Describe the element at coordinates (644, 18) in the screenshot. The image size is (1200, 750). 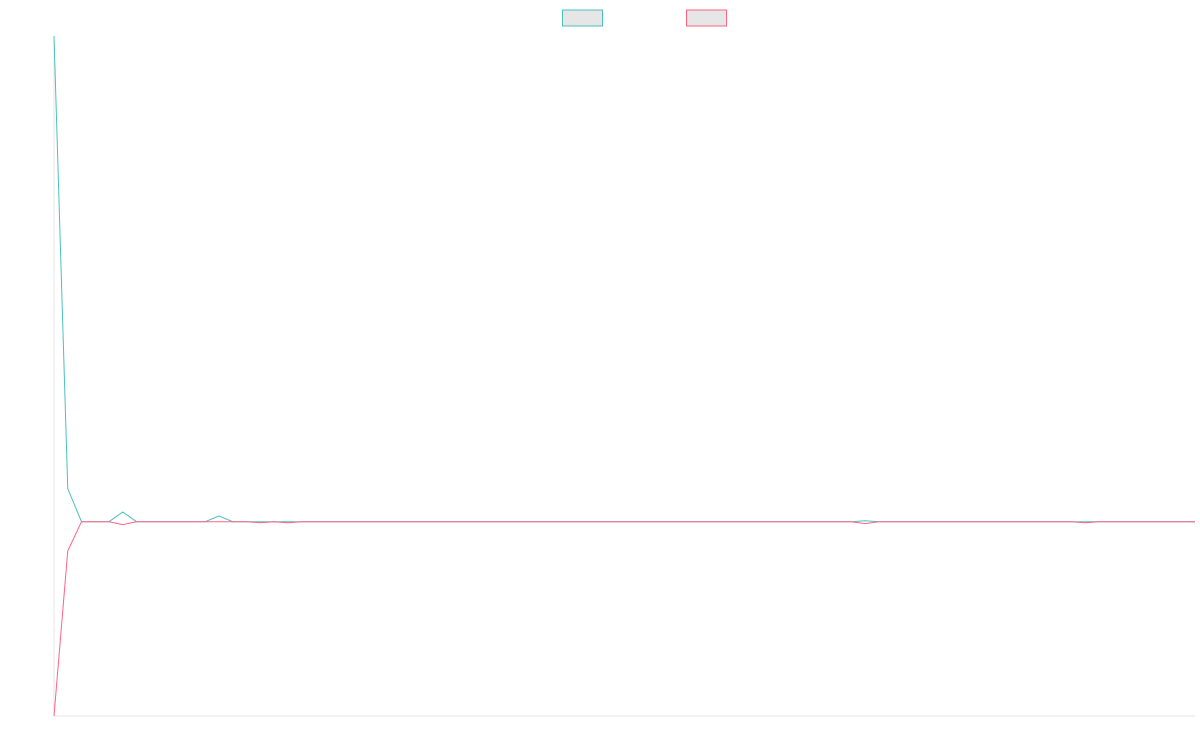
I see `legend` at that location.